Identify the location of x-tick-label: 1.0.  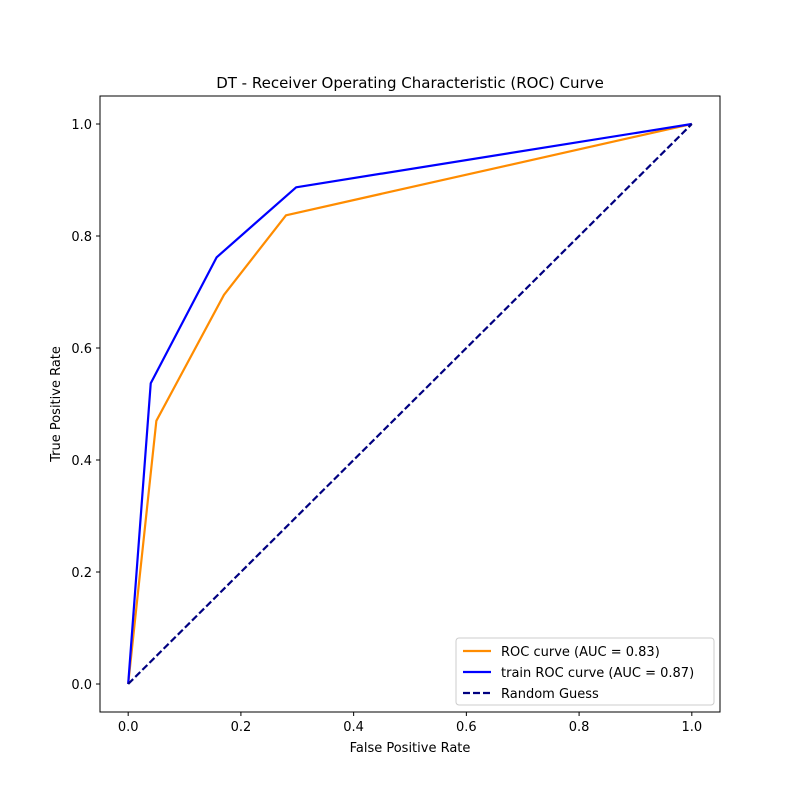
(691, 727).